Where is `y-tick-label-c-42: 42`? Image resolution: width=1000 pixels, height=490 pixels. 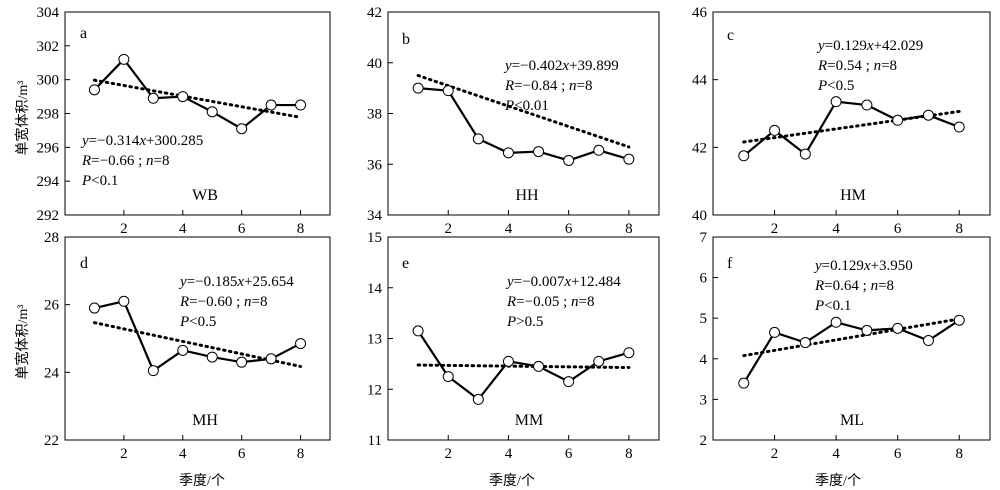
y-tick-label-c-42: 42 is located at coordinates (699, 148).